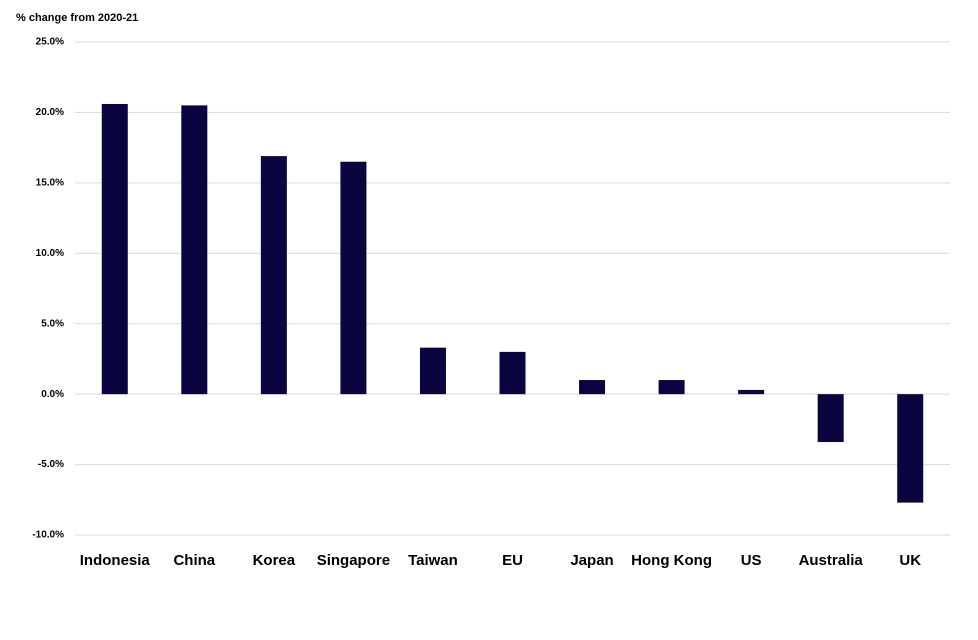 The image size is (978, 640). What do you see at coordinates (274, 560) in the screenshot?
I see `x-tick-label: Korea` at bounding box center [274, 560].